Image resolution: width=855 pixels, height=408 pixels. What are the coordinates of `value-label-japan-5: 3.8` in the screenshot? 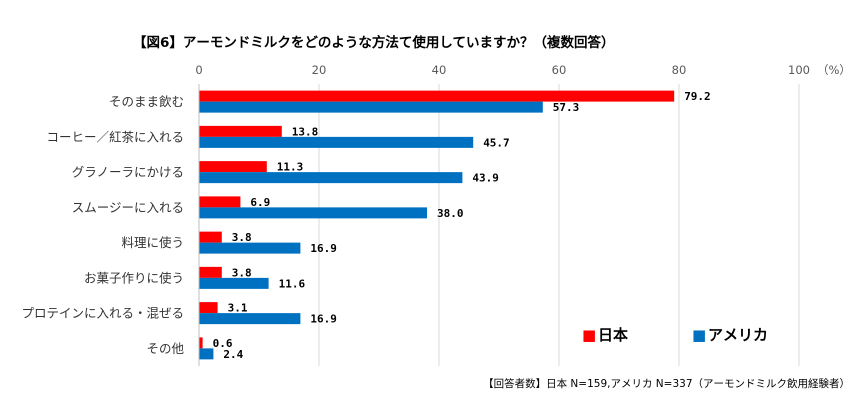 It's located at (242, 272).